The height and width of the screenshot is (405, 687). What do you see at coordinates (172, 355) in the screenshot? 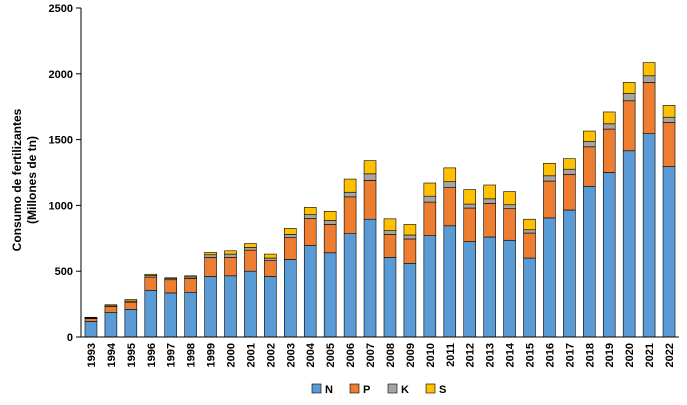
I see `x-tick-label: 1997` at bounding box center [172, 355].